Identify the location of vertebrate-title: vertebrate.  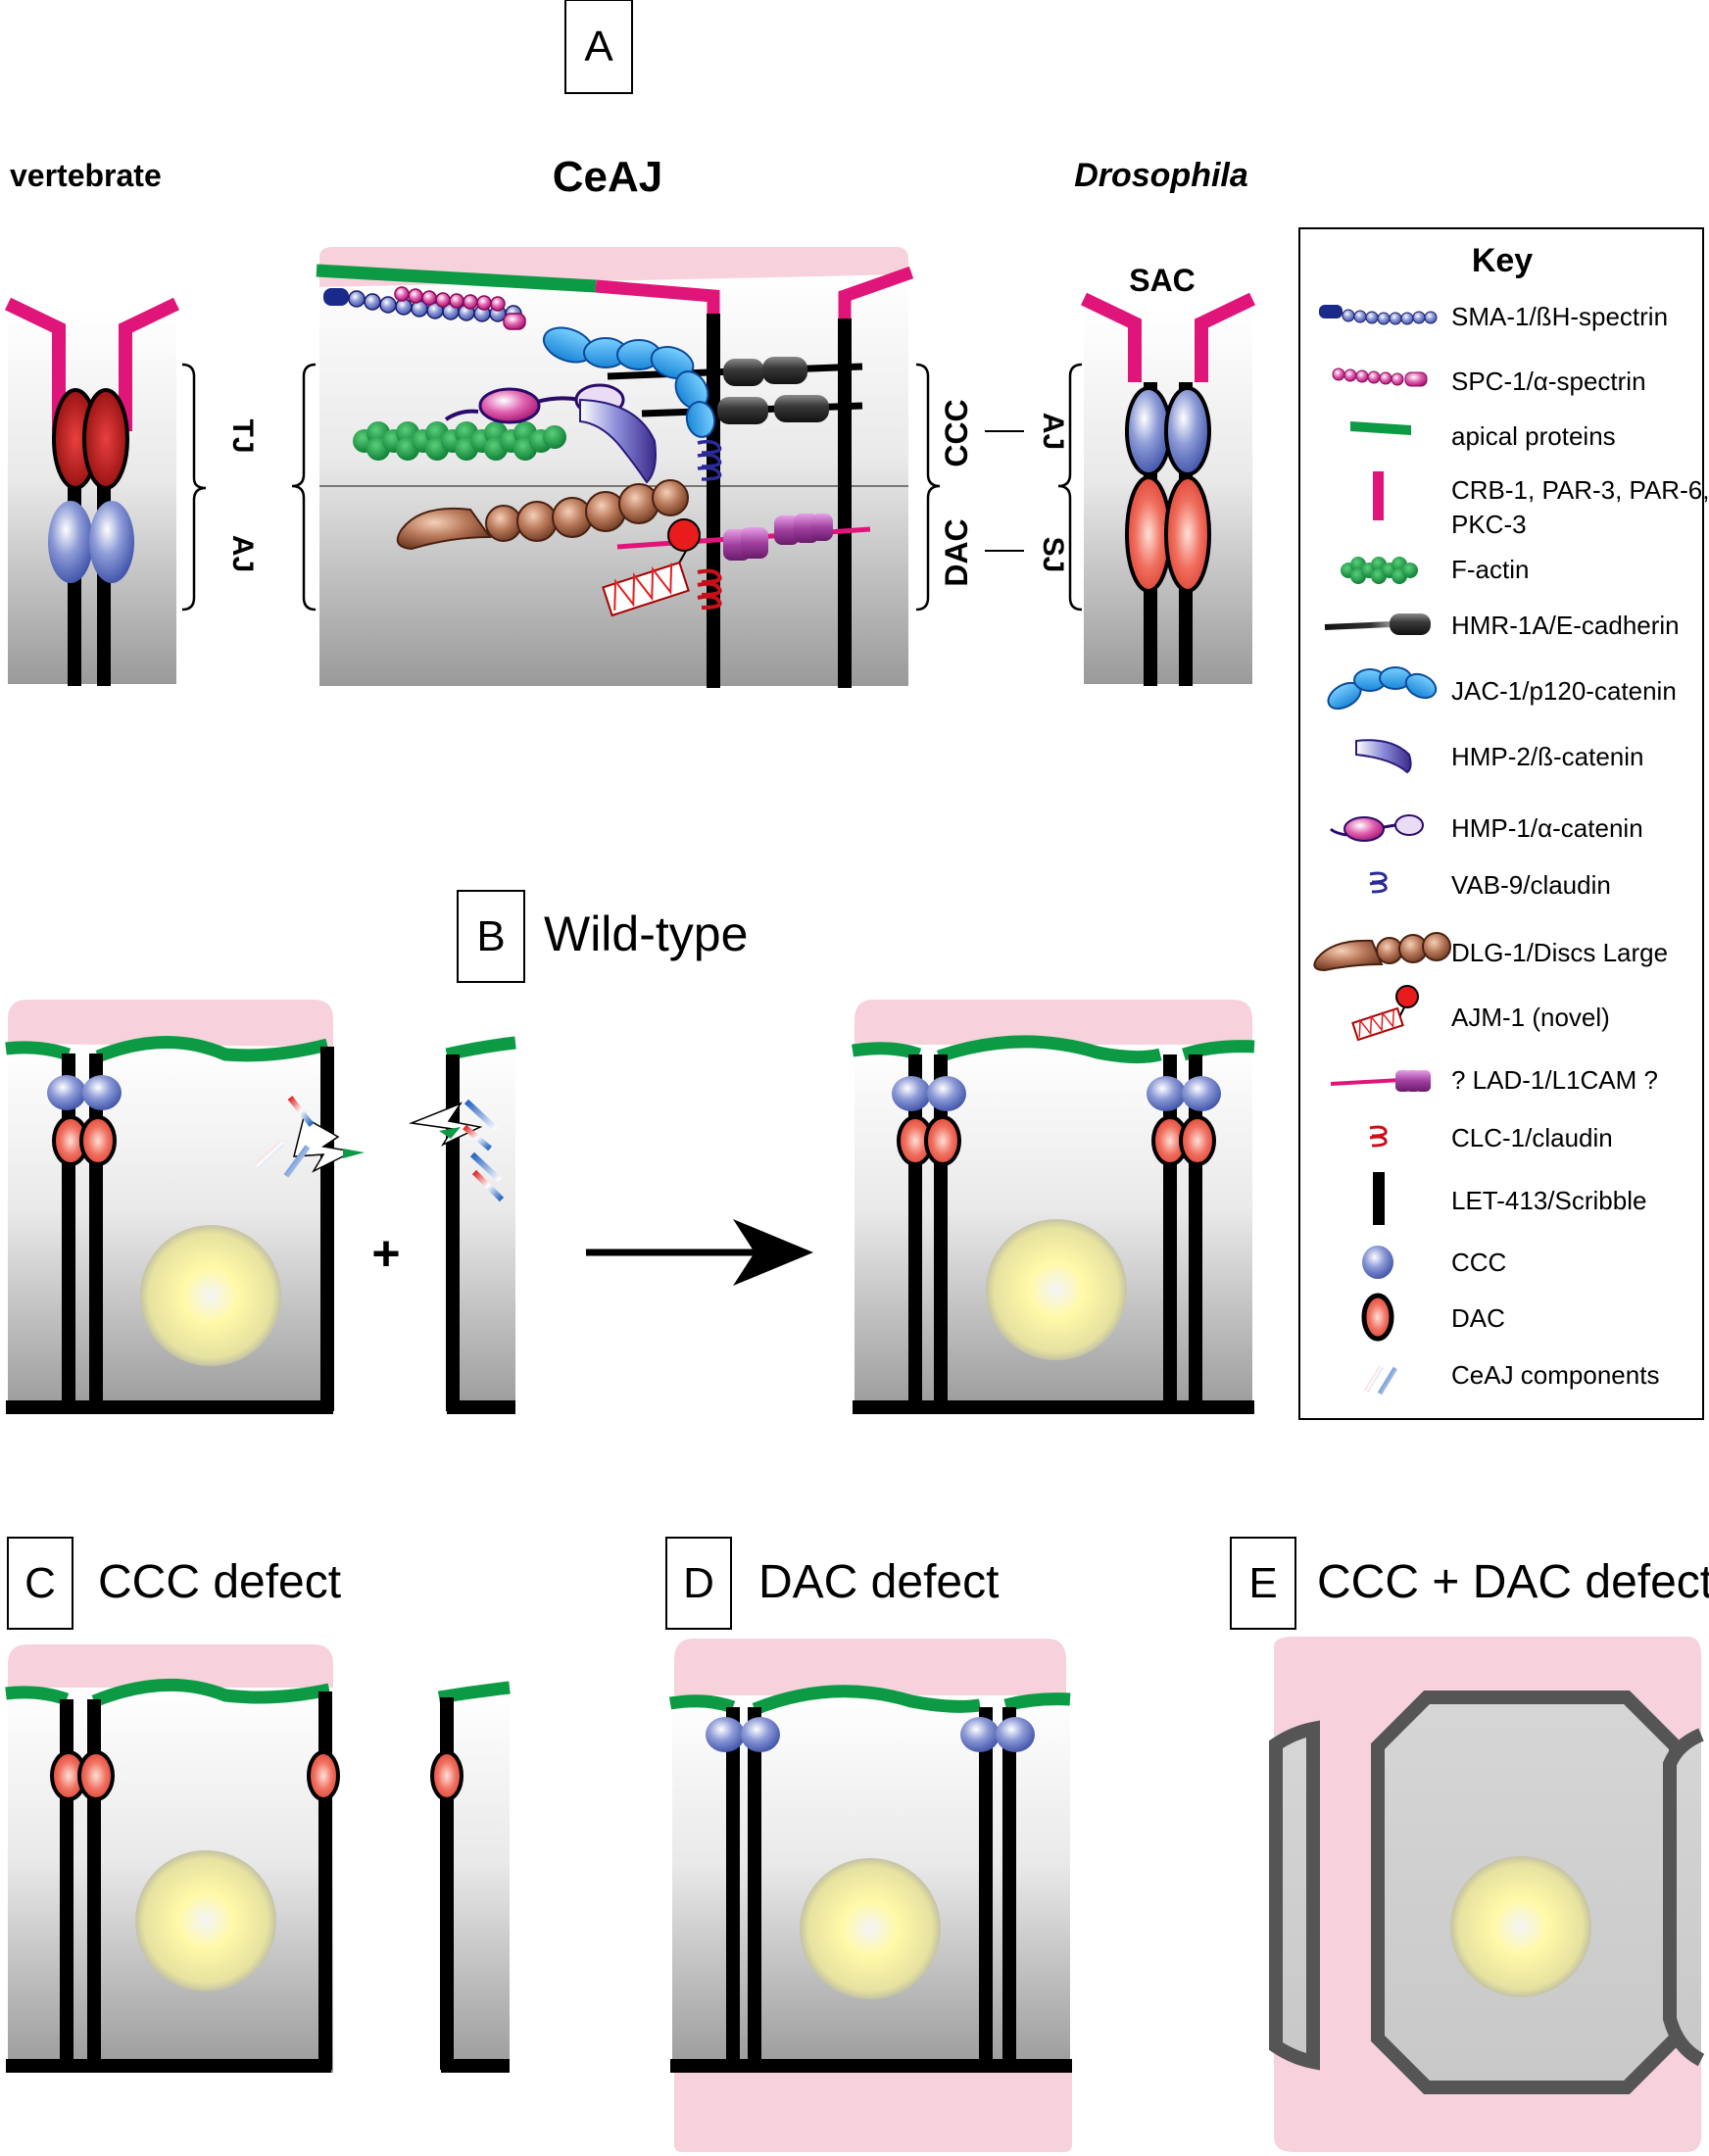
(86, 175).